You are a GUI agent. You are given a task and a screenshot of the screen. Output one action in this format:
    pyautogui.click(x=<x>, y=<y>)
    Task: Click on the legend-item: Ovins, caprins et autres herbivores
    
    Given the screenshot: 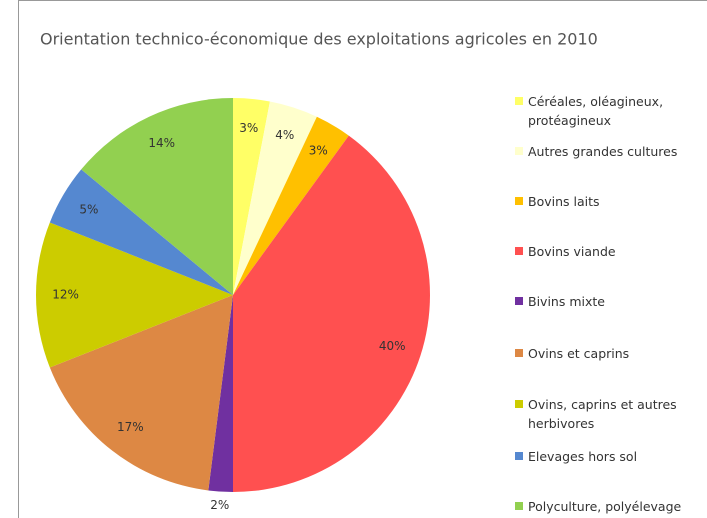 What is the action you would take?
    pyautogui.click(x=605, y=414)
    